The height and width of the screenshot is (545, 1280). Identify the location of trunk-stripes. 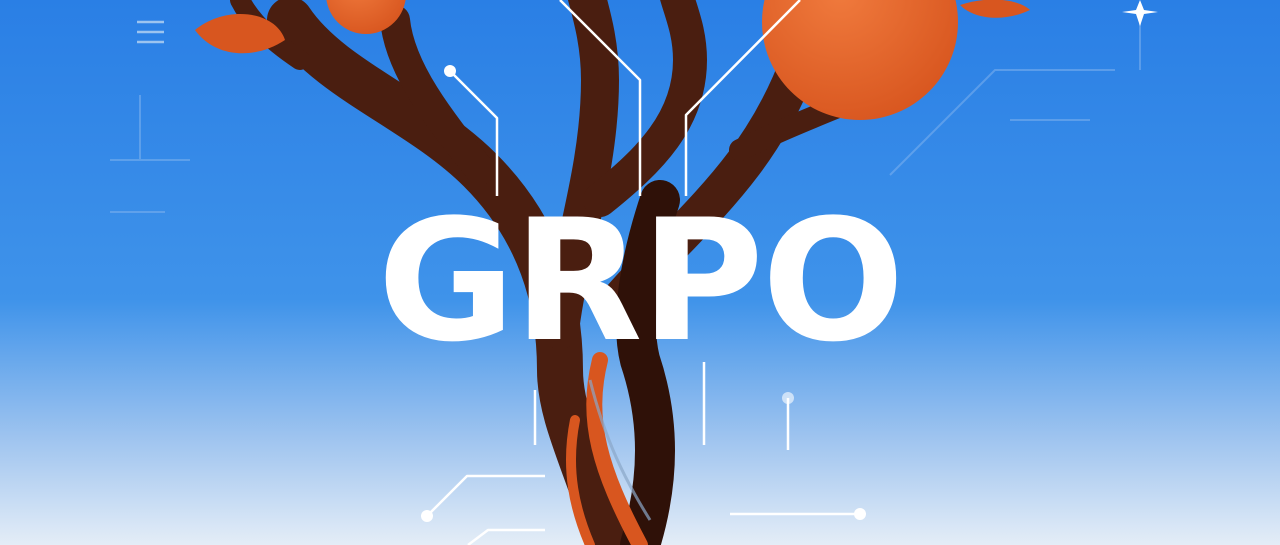
(607, 448).